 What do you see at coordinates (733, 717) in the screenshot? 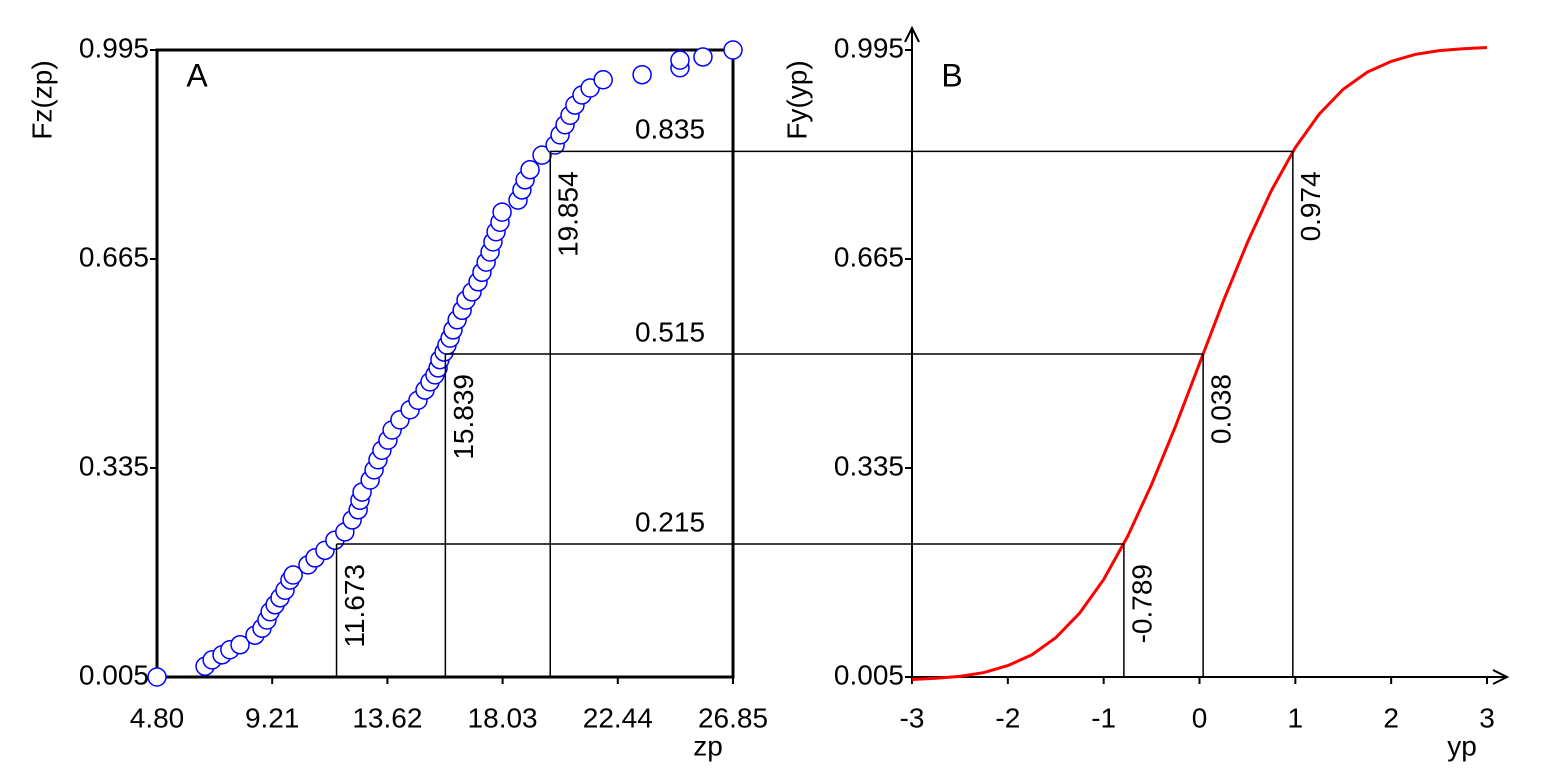
I see `x-tick-label: 26.85` at bounding box center [733, 717].